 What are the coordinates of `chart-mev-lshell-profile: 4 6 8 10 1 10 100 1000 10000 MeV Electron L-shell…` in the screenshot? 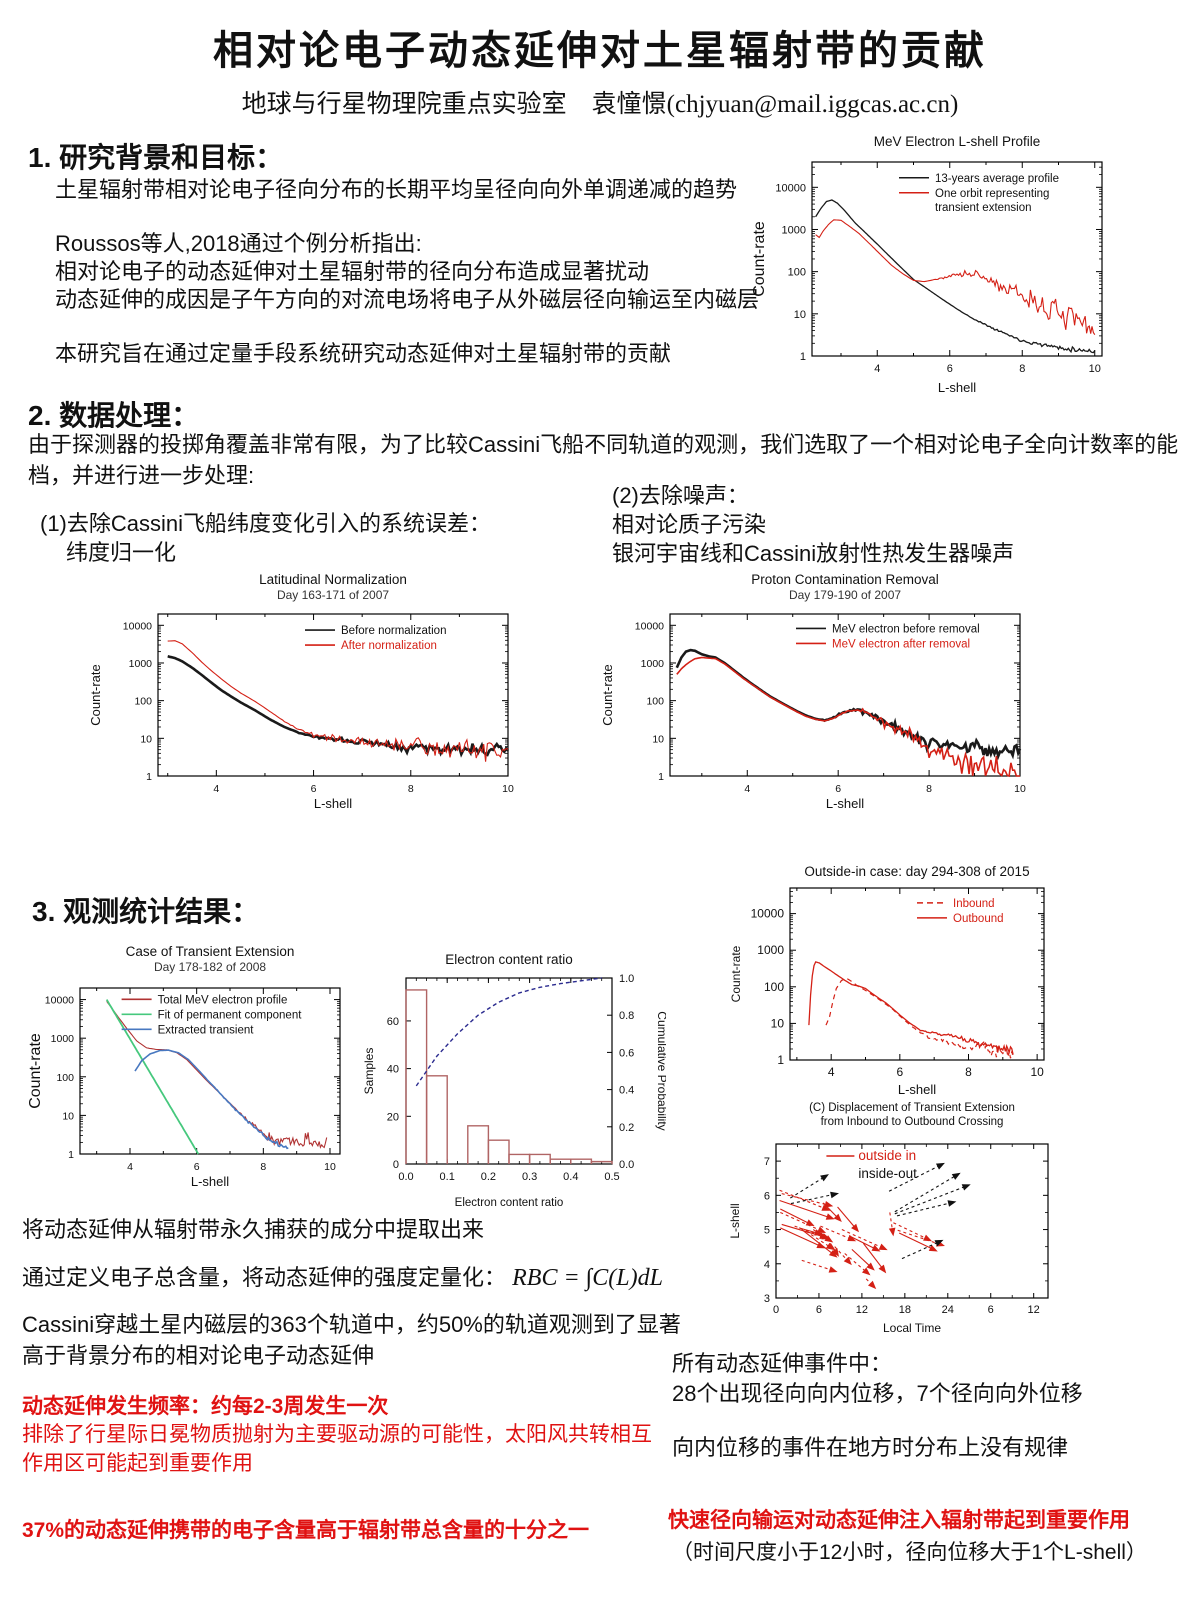 It's located at (927, 264).